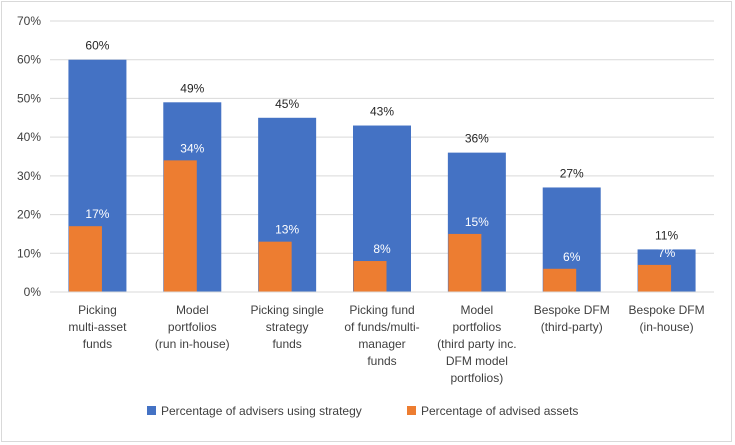  Describe the element at coordinates (381, 327) in the screenshot. I see `x-category-label: of funds/multi-` at that location.